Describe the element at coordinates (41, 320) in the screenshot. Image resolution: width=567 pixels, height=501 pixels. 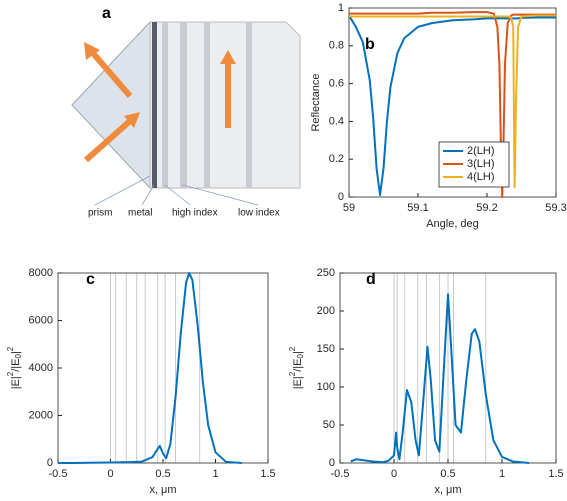
I see `y-tick-label: 6000` at that location.